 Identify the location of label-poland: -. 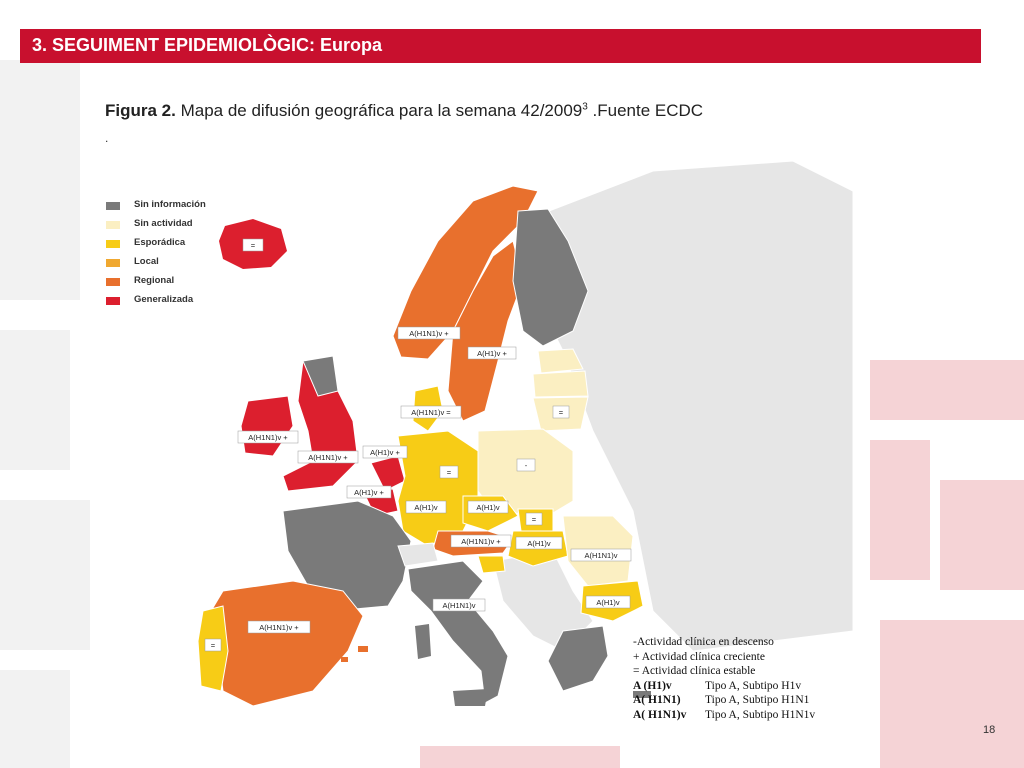
(526, 465).